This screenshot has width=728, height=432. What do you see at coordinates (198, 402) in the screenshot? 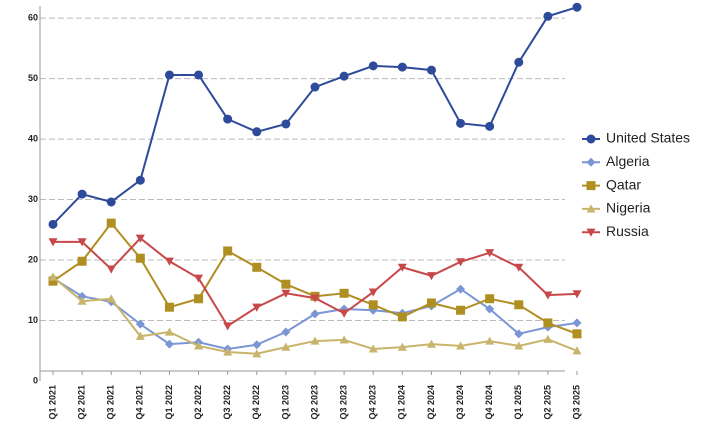
I see `x-tick-label: Q2 2022` at bounding box center [198, 402].